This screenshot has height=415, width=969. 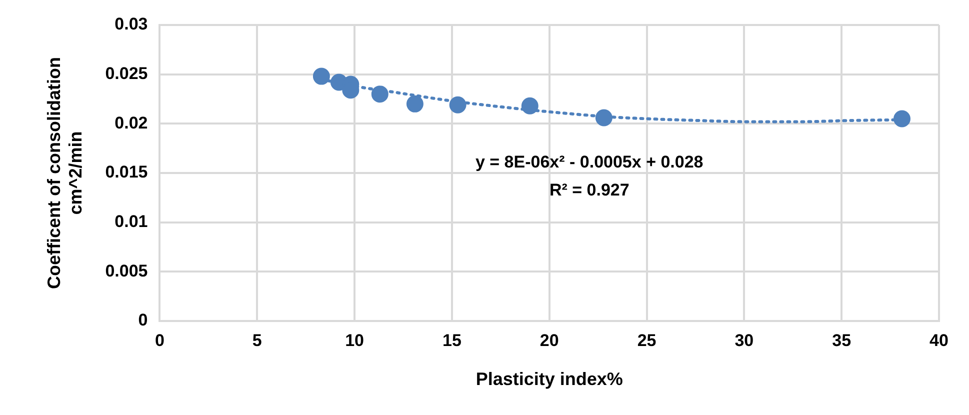 What do you see at coordinates (744, 340) in the screenshot?
I see `x-tick-label: 30` at bounding box center [744, 340].